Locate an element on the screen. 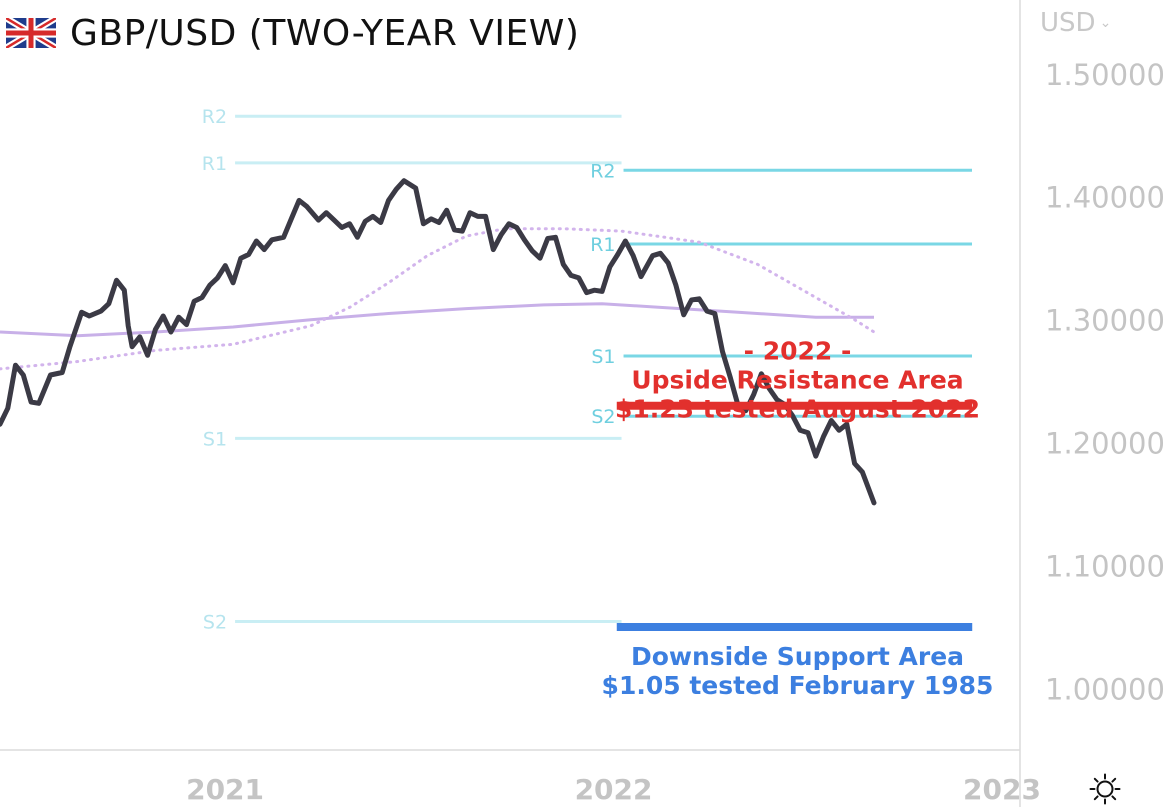  sun-gear-icon is located at coordinates (1105, 789).